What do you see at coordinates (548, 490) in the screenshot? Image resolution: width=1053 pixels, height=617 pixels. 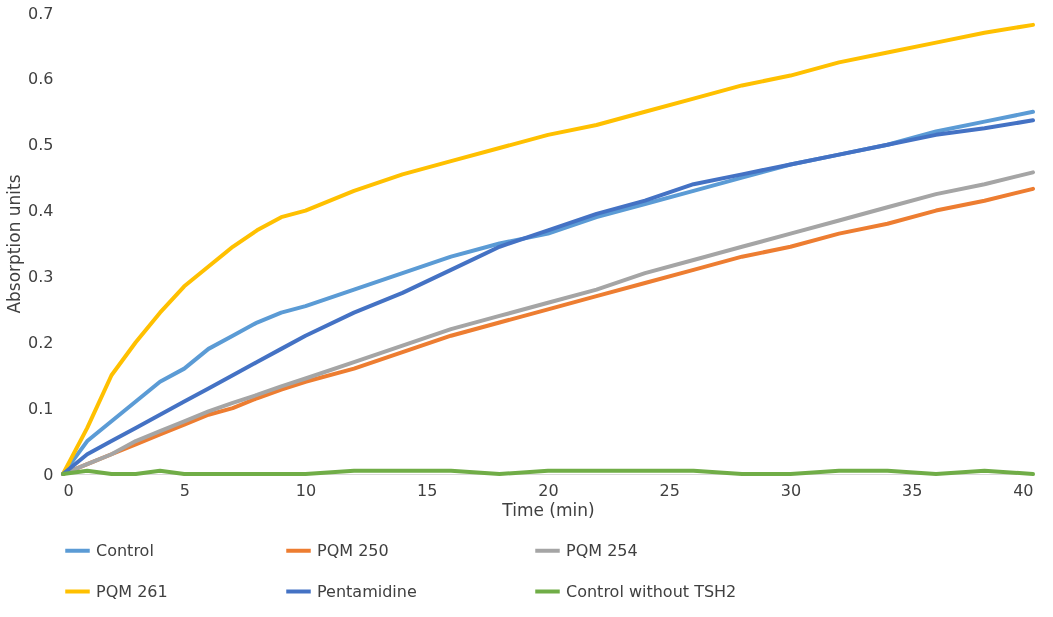 I see `x-tick-label: 20` at bounding box center [548, 490].